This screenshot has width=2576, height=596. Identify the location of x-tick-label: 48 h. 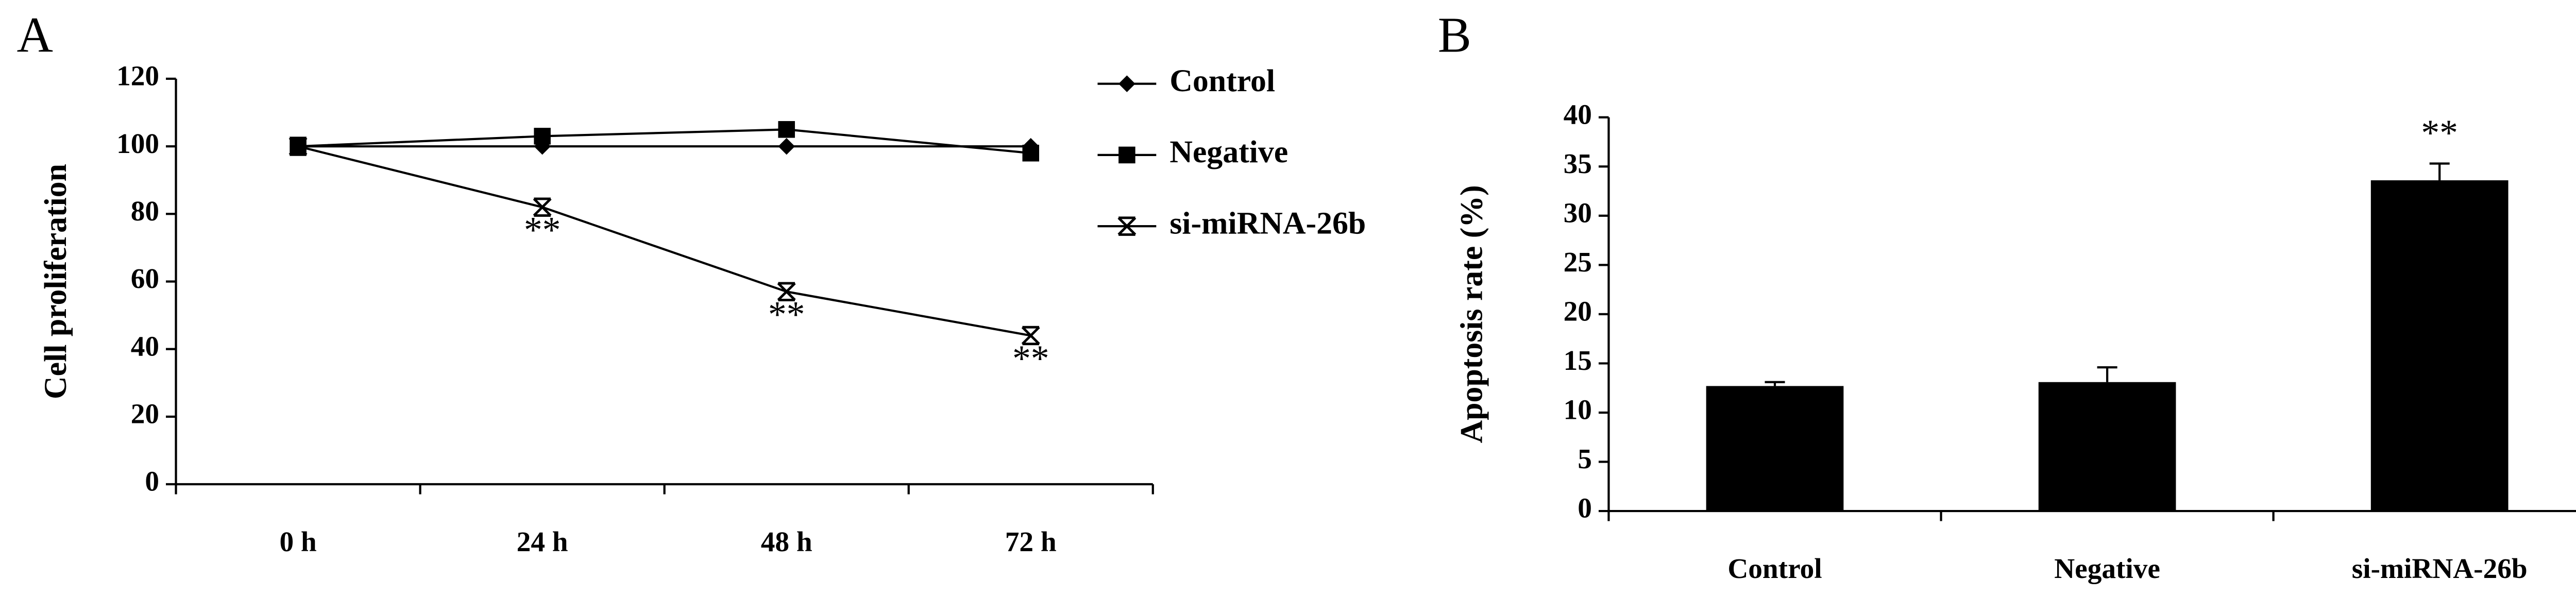
(786, 542).